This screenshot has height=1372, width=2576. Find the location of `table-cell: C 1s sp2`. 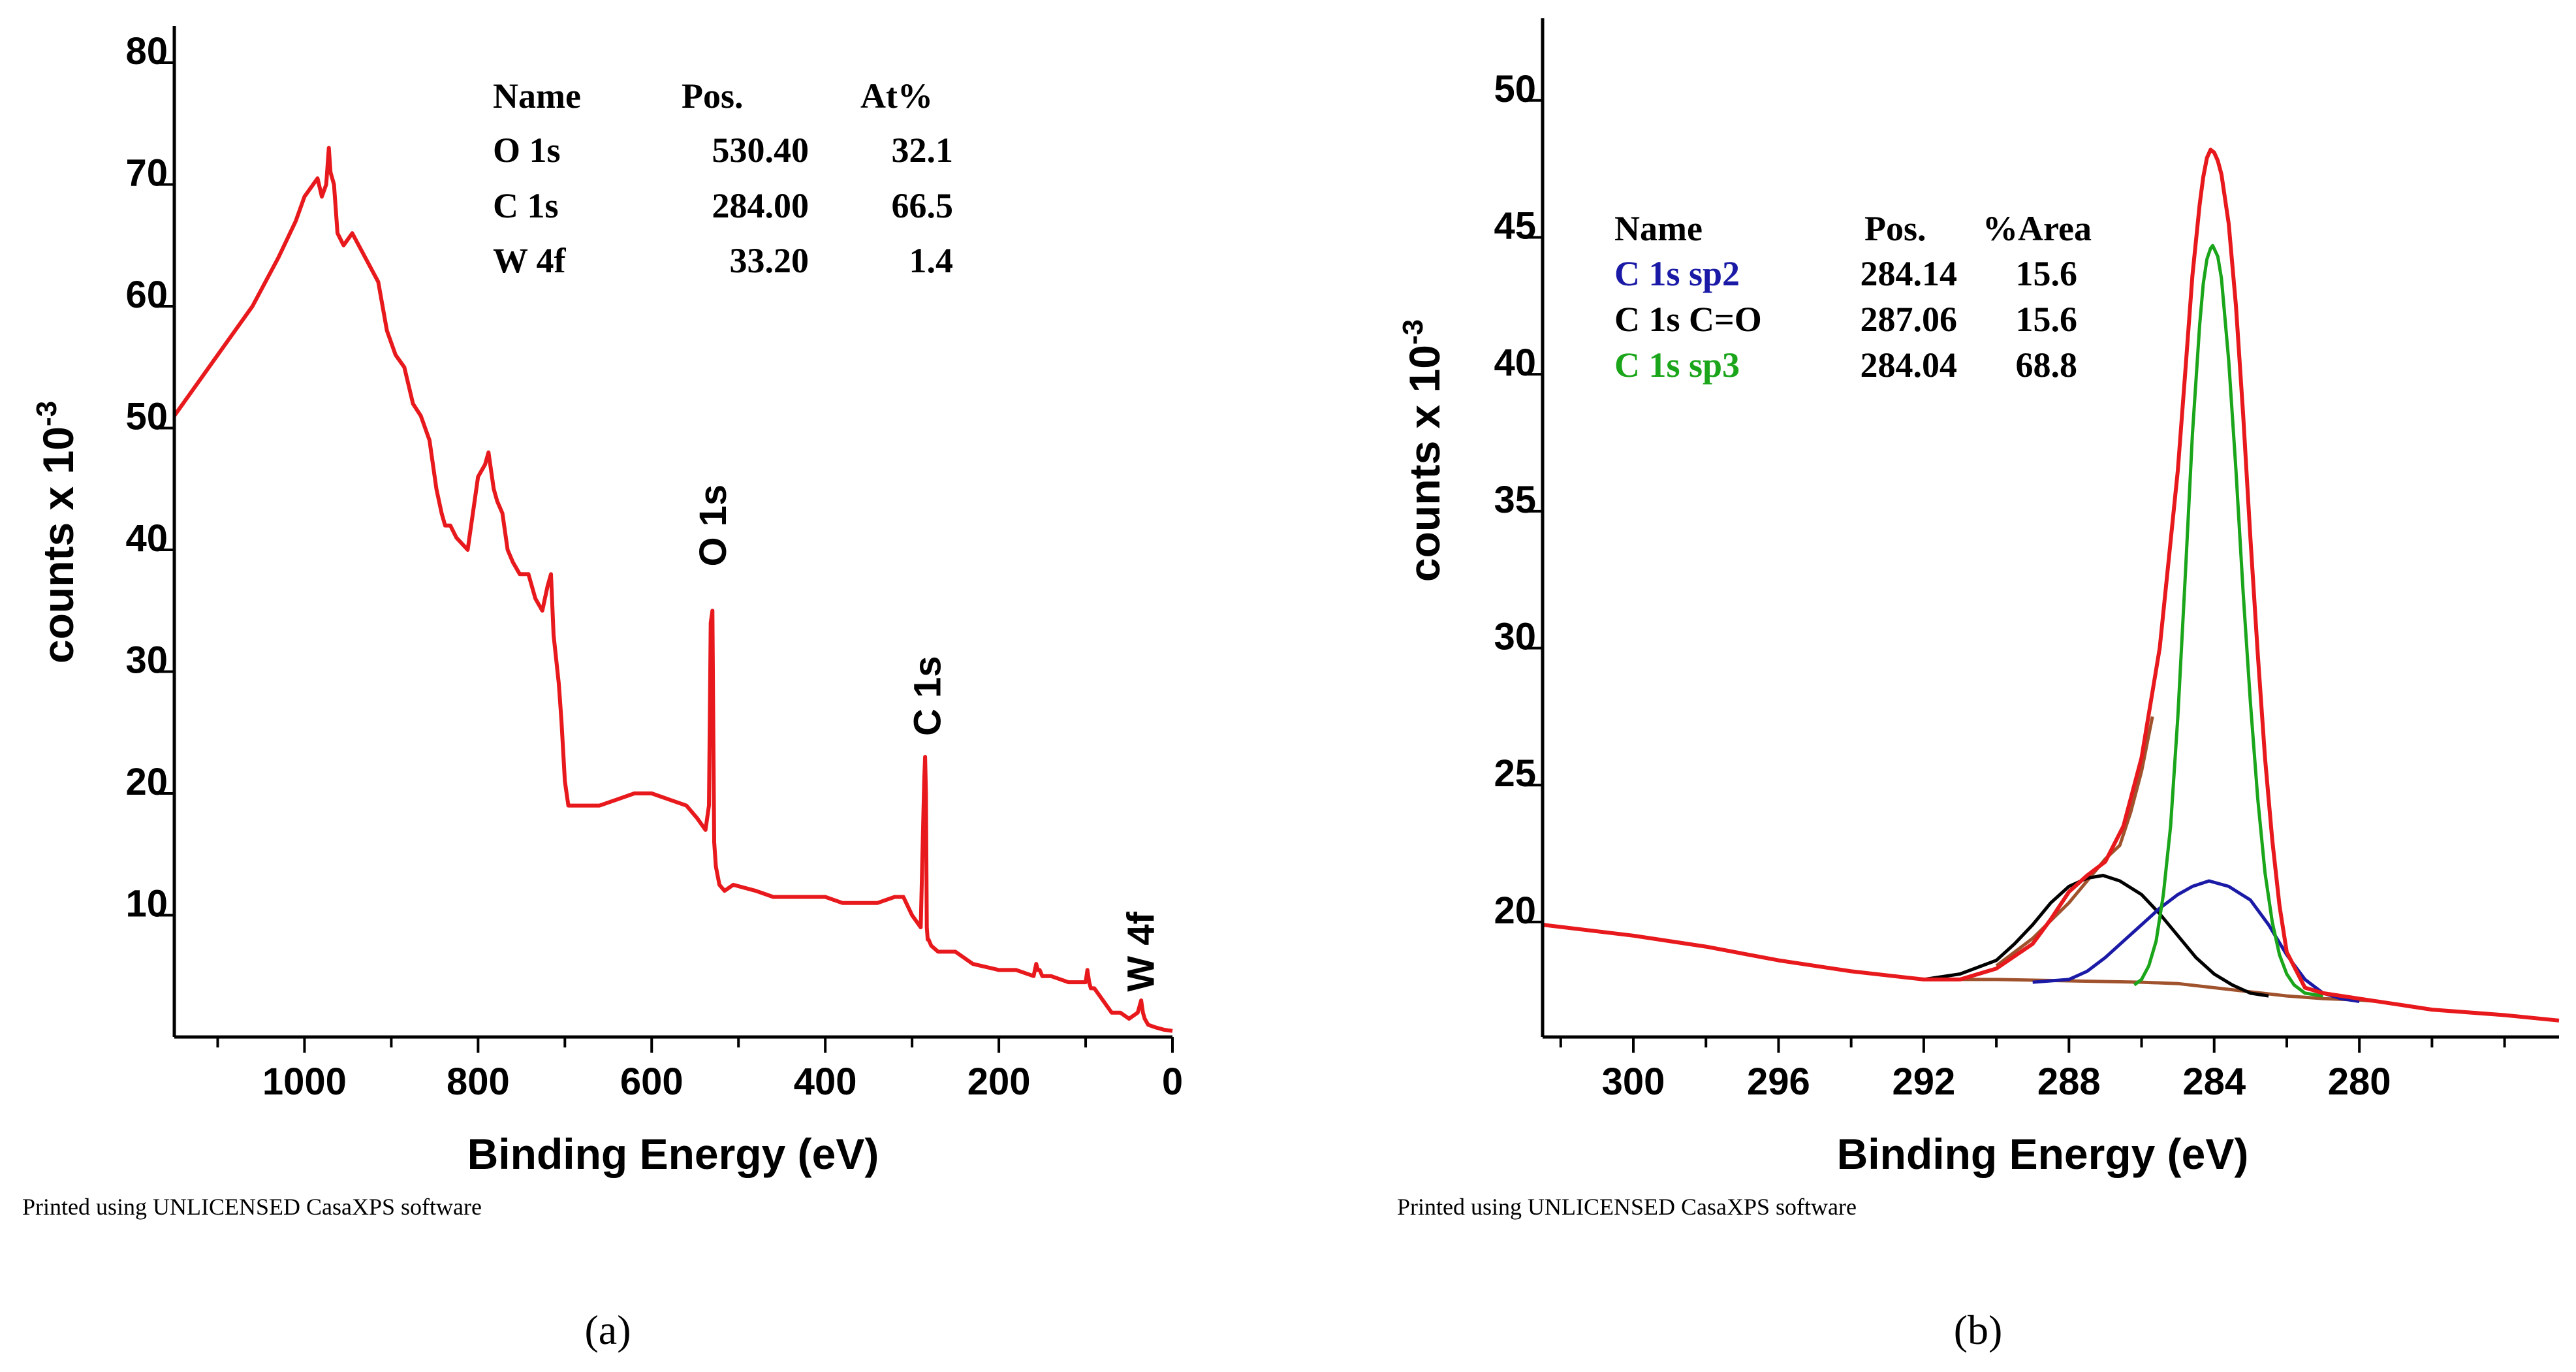

table-cell: C 1s sp2 is located at coordinates (1677, 273).